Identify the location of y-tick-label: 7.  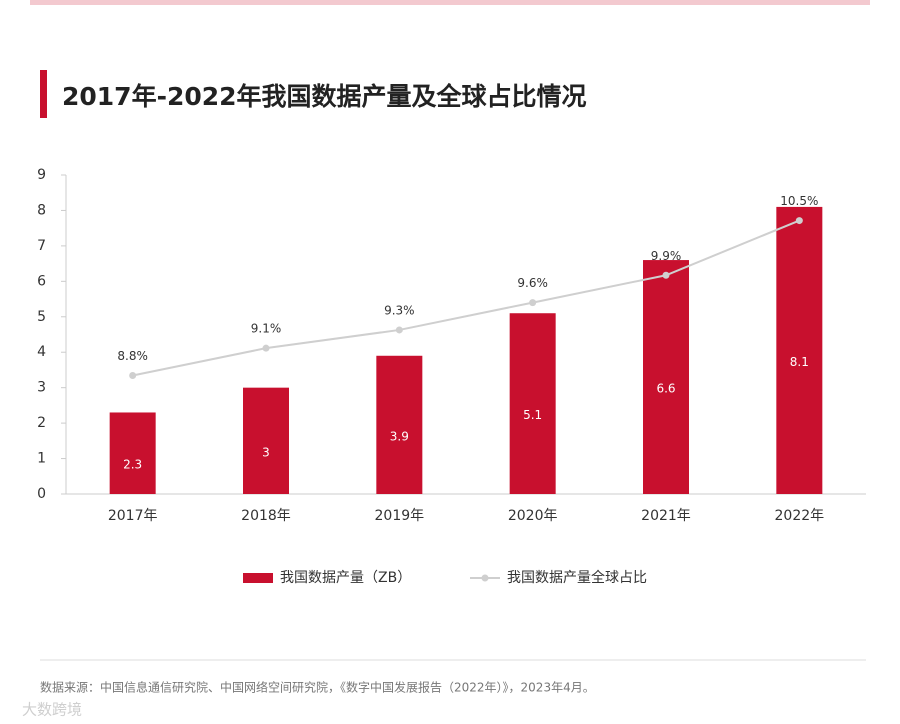
(41, 246).